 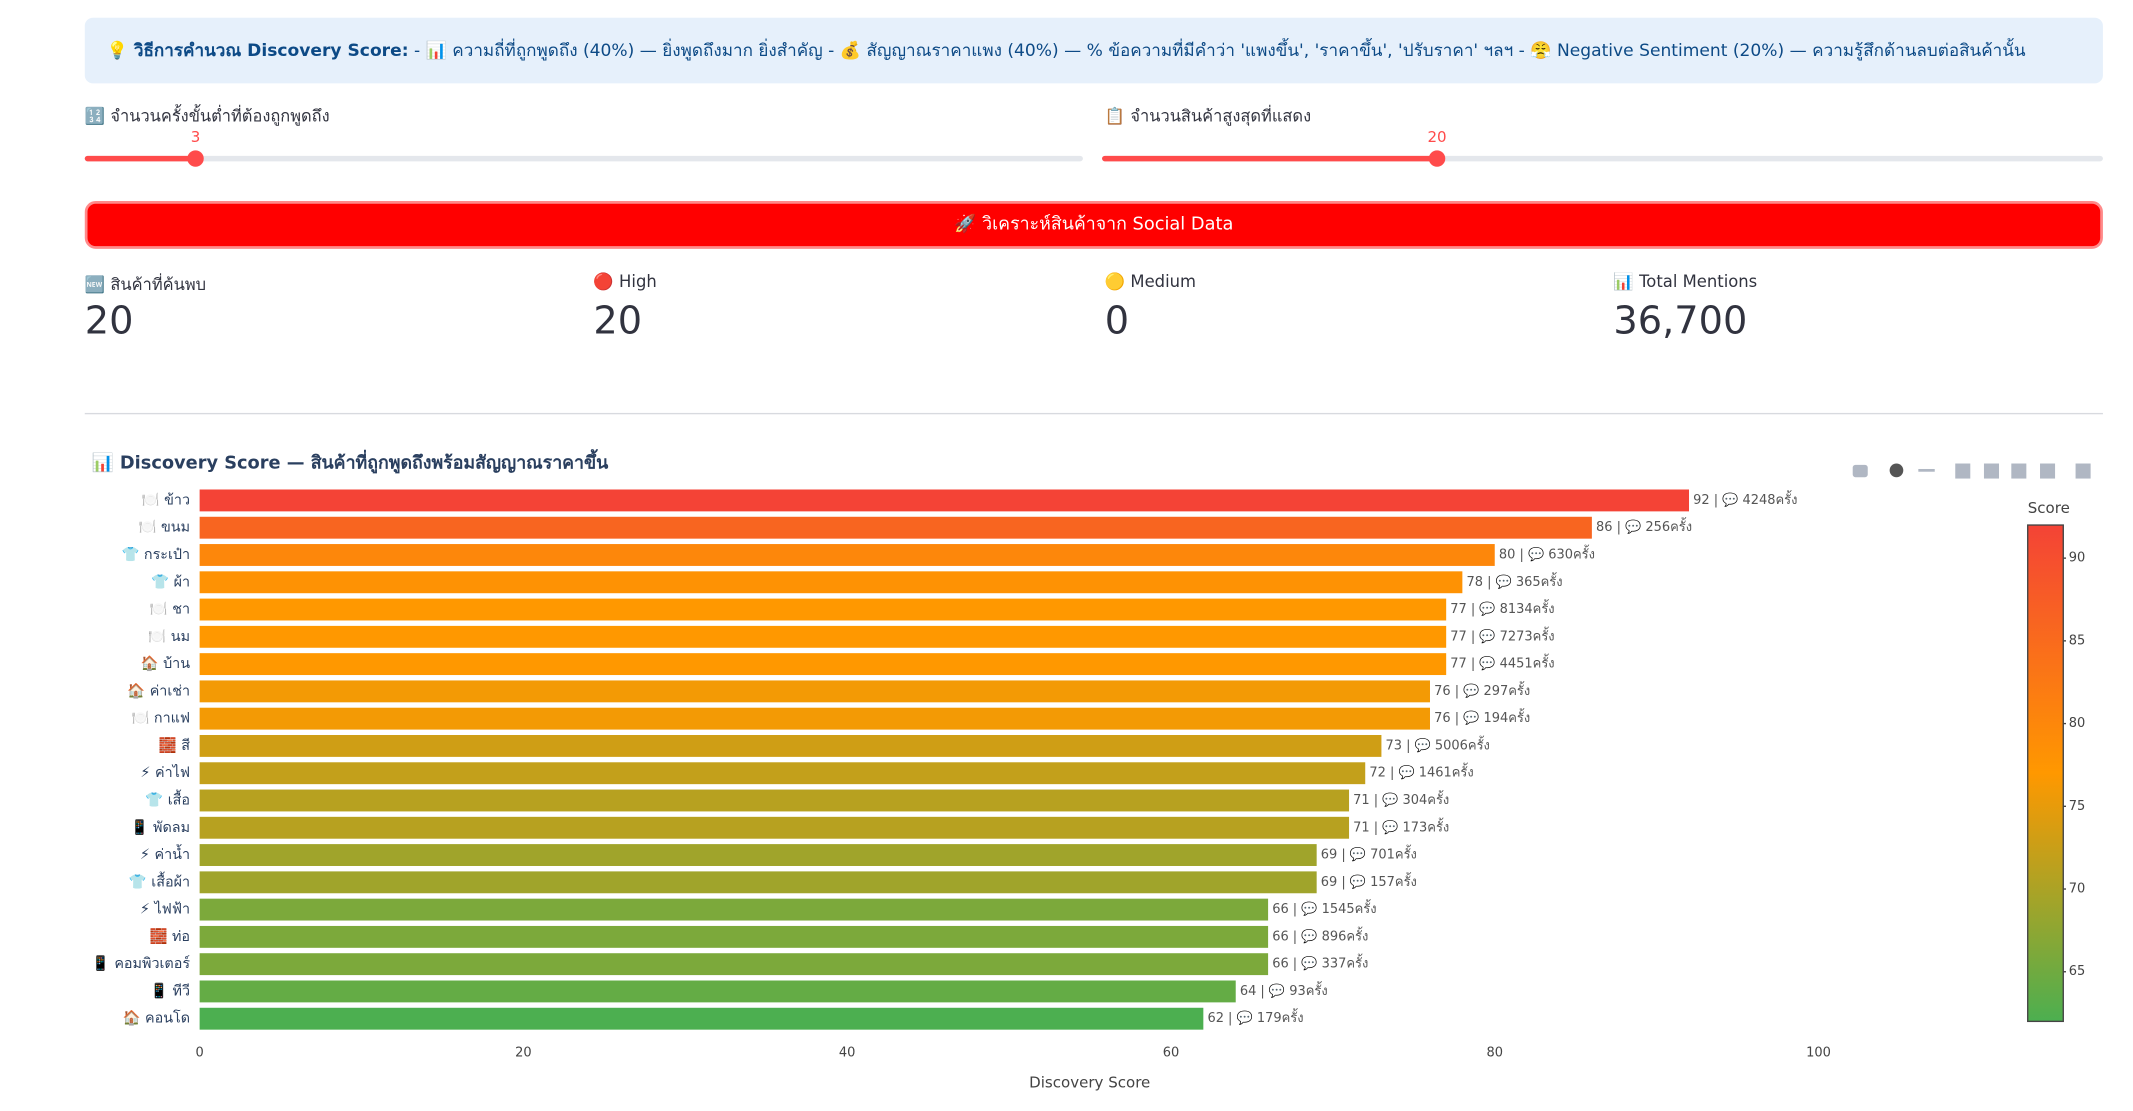 I want to click on y-tick-label: 👕 กระเป๋า, so click(x=155, y=554).